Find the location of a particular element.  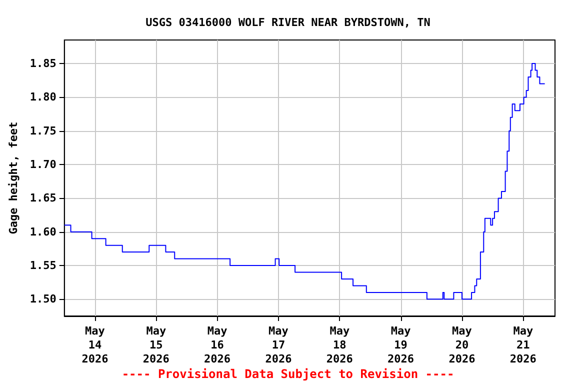

x-tick-label: May 14 2026 is located at coordinates (95, 345).